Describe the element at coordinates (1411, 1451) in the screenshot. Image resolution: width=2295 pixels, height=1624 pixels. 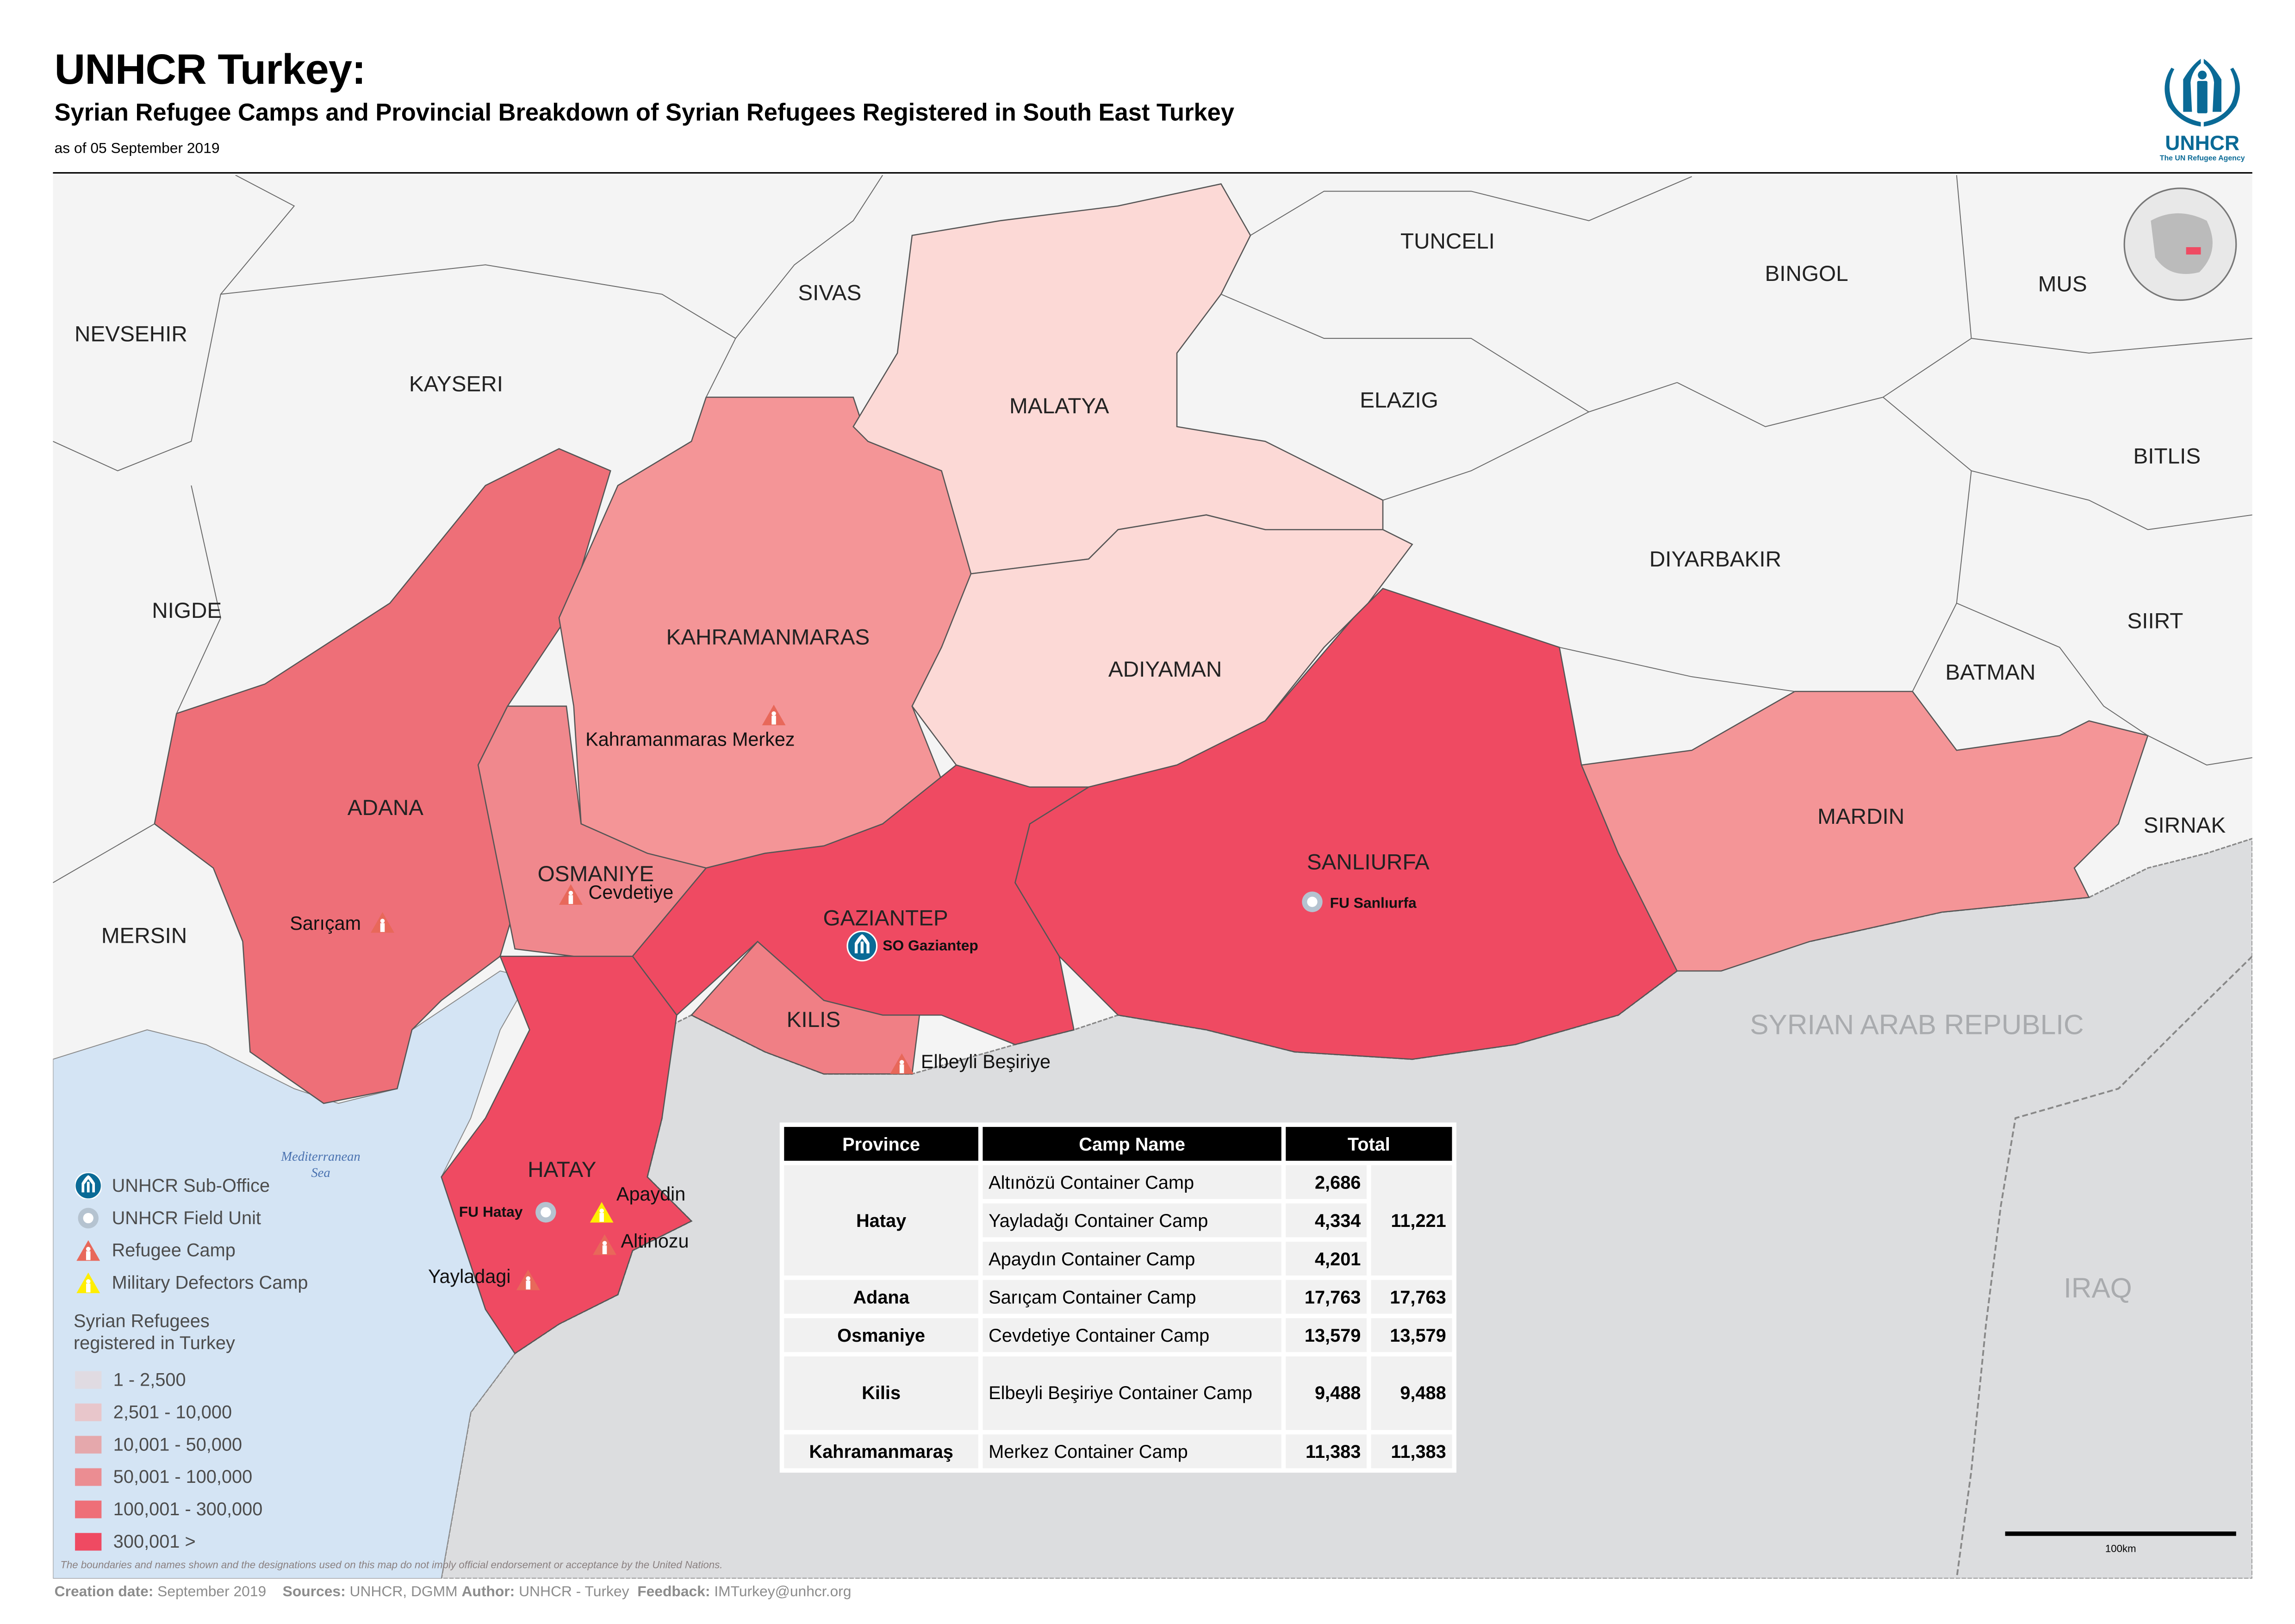
I see `province-total-cell: 11,383` at that location.